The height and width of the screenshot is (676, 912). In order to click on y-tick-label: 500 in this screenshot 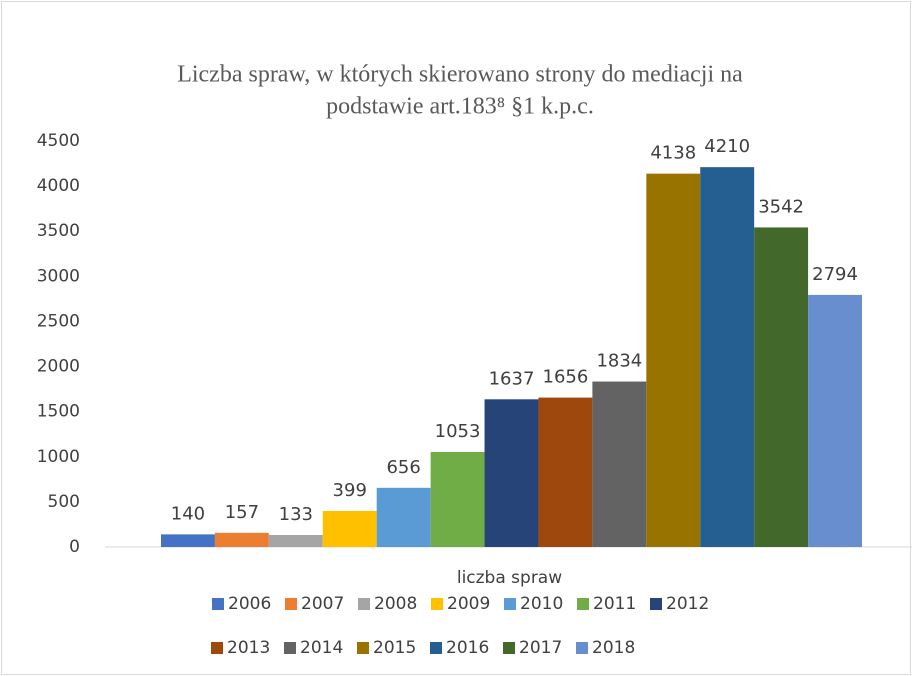, I will do `click(64, 502)`.